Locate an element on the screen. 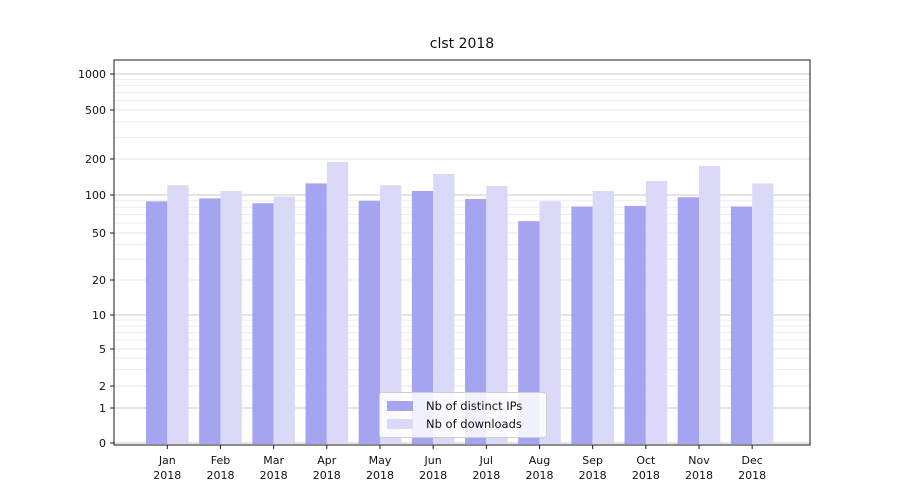 This screenshot has height=500, width=900. bar-downloads-mar is located at coordinates (284, 320).